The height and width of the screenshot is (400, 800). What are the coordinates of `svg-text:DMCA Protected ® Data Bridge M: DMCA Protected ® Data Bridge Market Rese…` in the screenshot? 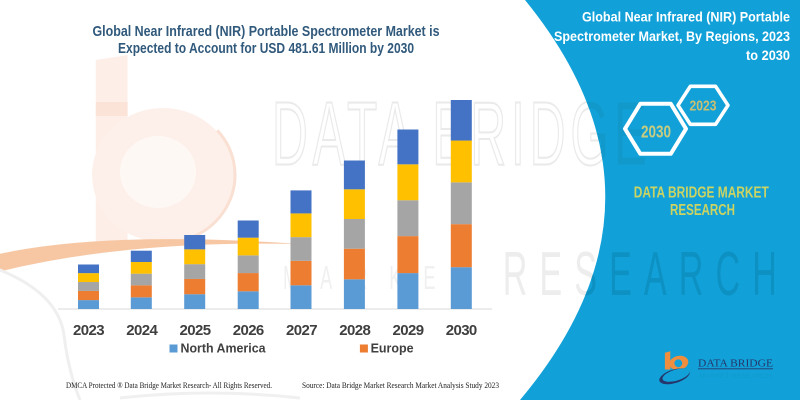 It's located at (169, 385).